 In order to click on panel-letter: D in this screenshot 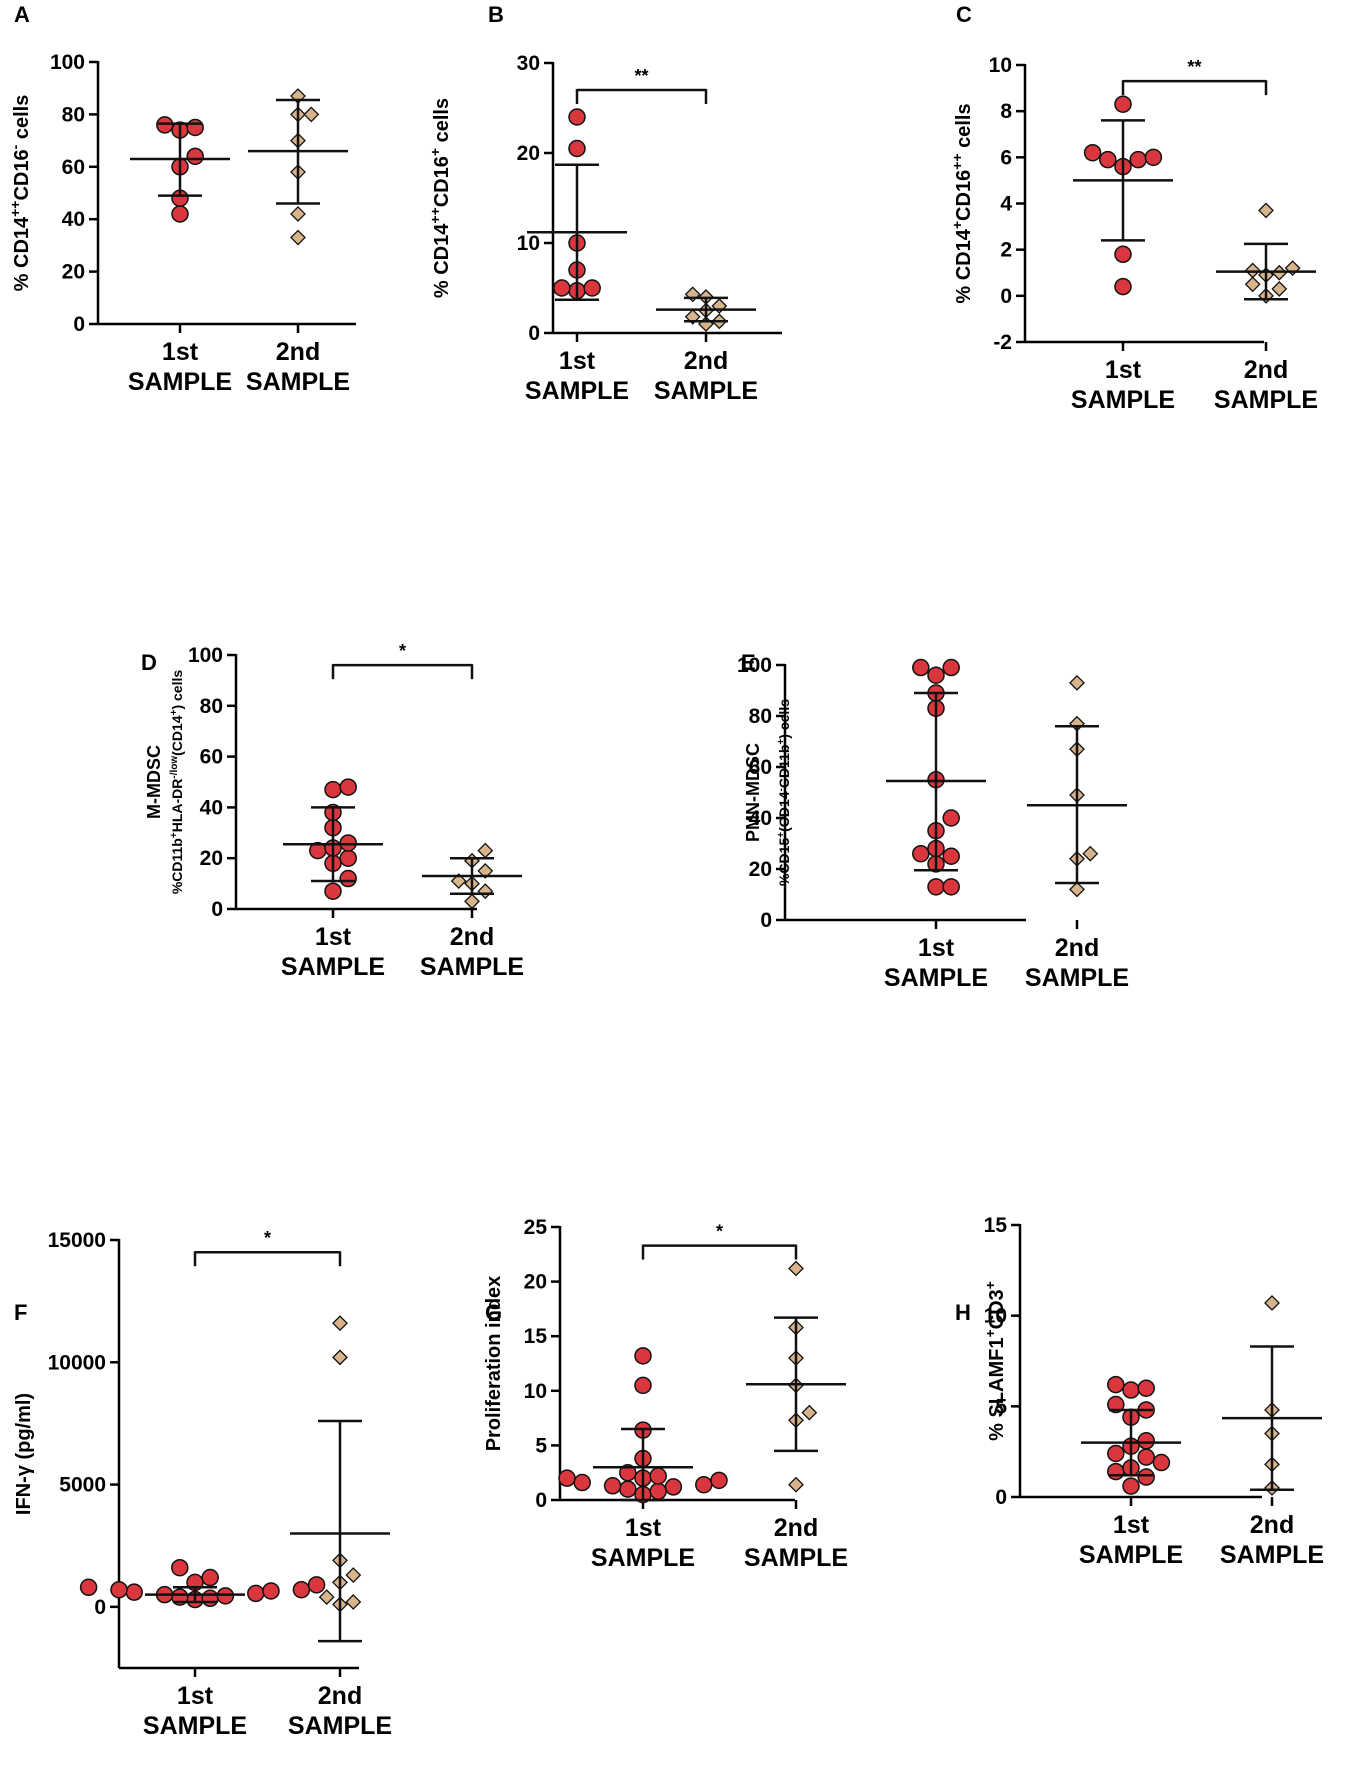, I will do `click(149, 662)`.